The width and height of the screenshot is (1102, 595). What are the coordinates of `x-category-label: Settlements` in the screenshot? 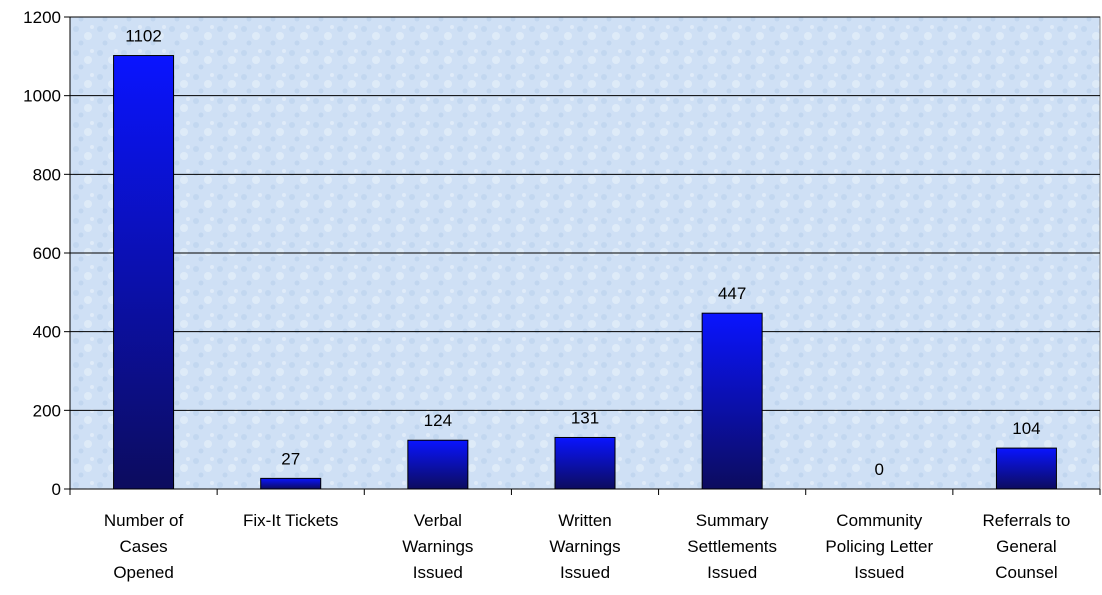 It's located at (732, 546).